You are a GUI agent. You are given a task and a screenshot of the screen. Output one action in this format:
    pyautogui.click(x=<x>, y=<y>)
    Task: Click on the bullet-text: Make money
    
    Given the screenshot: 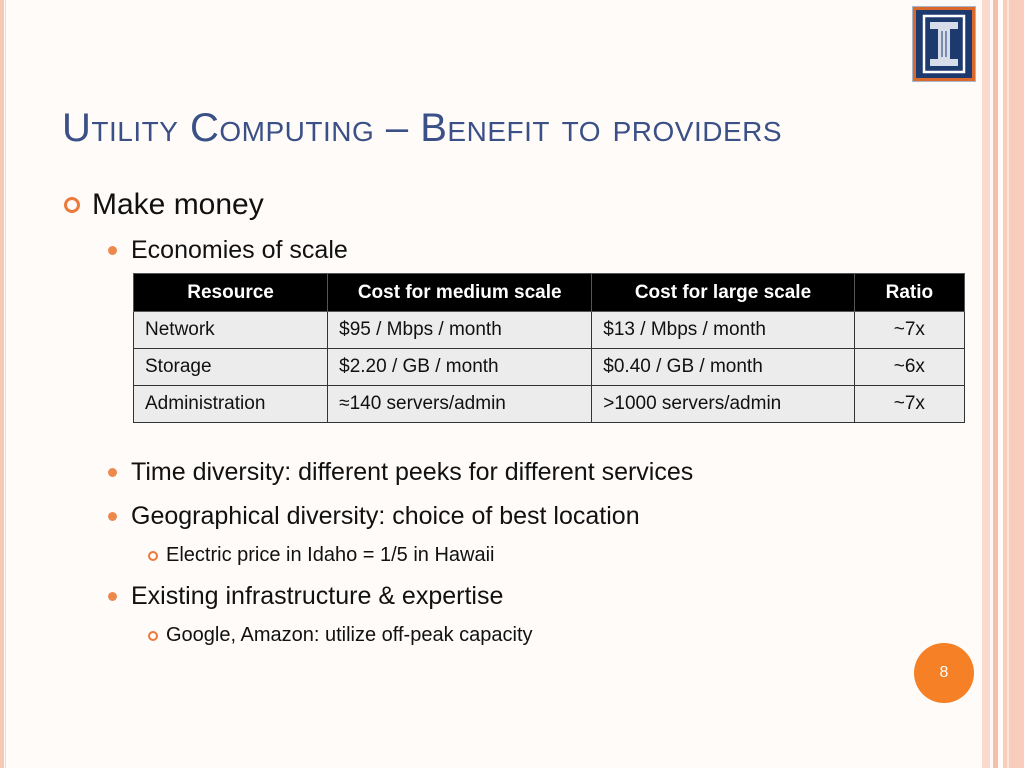 What is the action you would take?
    pyautogui.click(x=178, y=204)
    